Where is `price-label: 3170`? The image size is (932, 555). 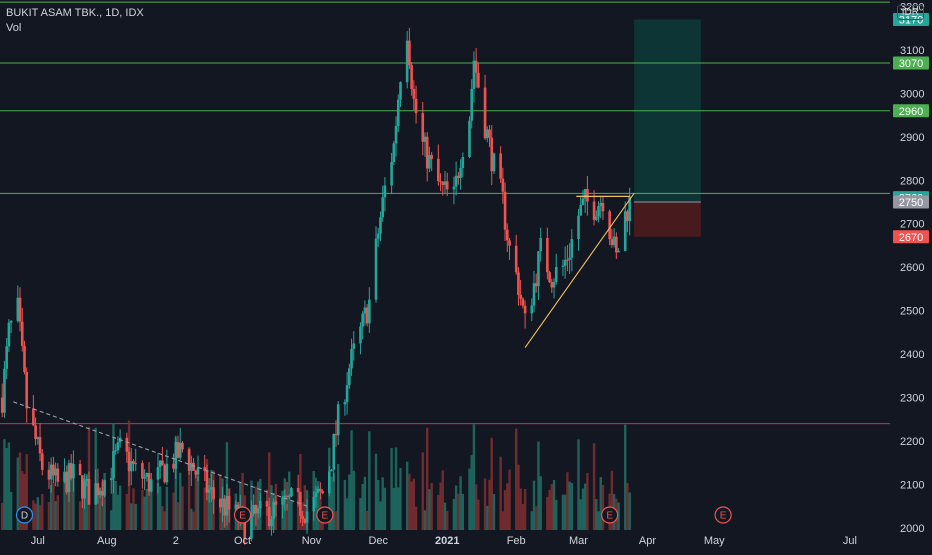 price-label: 3170 is located at coordinates (911, 21).